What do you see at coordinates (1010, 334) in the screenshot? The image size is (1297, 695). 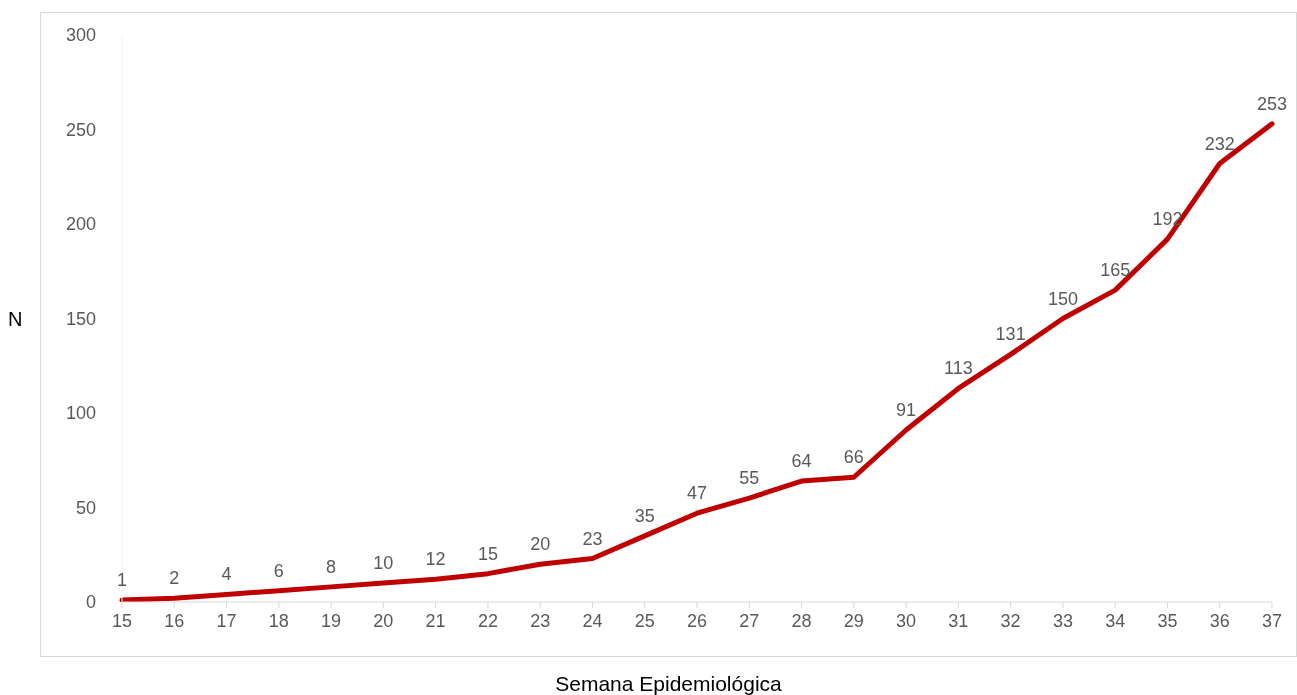 I see `data-label: 131` at bounding box center [1010, 334].